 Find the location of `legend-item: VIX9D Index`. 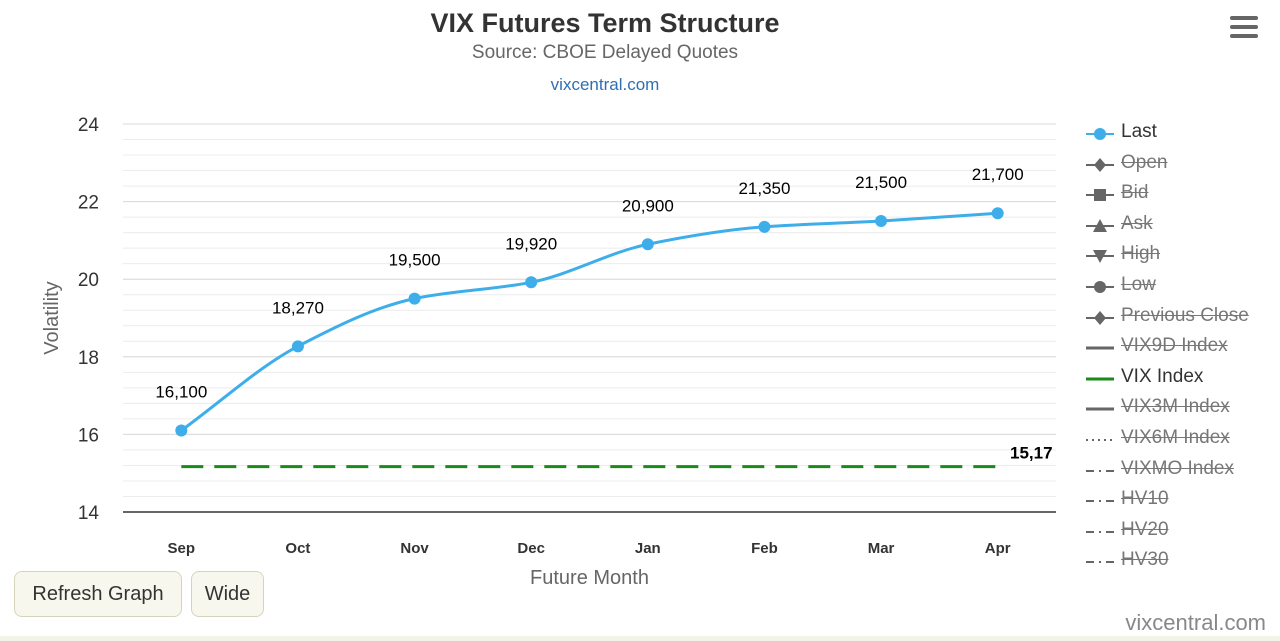

legend-item: VIX9D Index is located at coordinates (1182, 348).